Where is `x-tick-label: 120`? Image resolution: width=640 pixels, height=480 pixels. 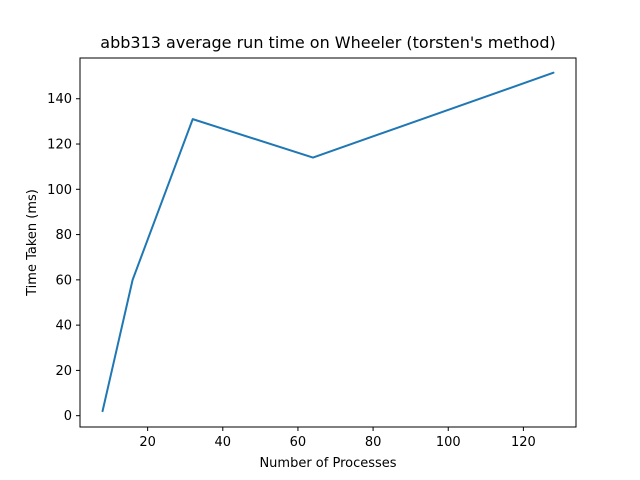
x-tick-label: 120 is located at coordinates (523, 442).